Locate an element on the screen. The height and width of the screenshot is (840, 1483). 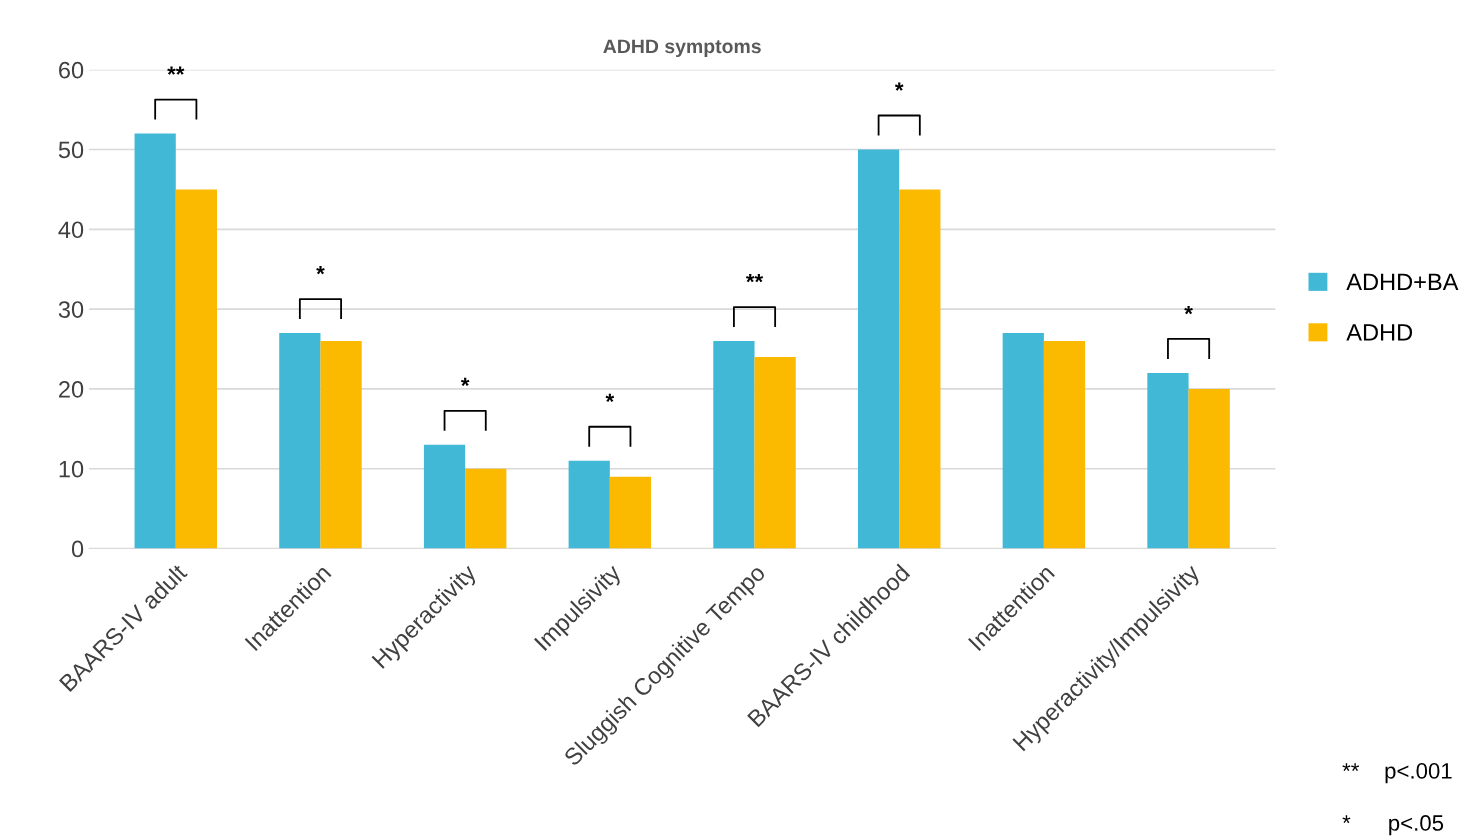
y-tick-label: 30 is located at coordinates (71, 309).